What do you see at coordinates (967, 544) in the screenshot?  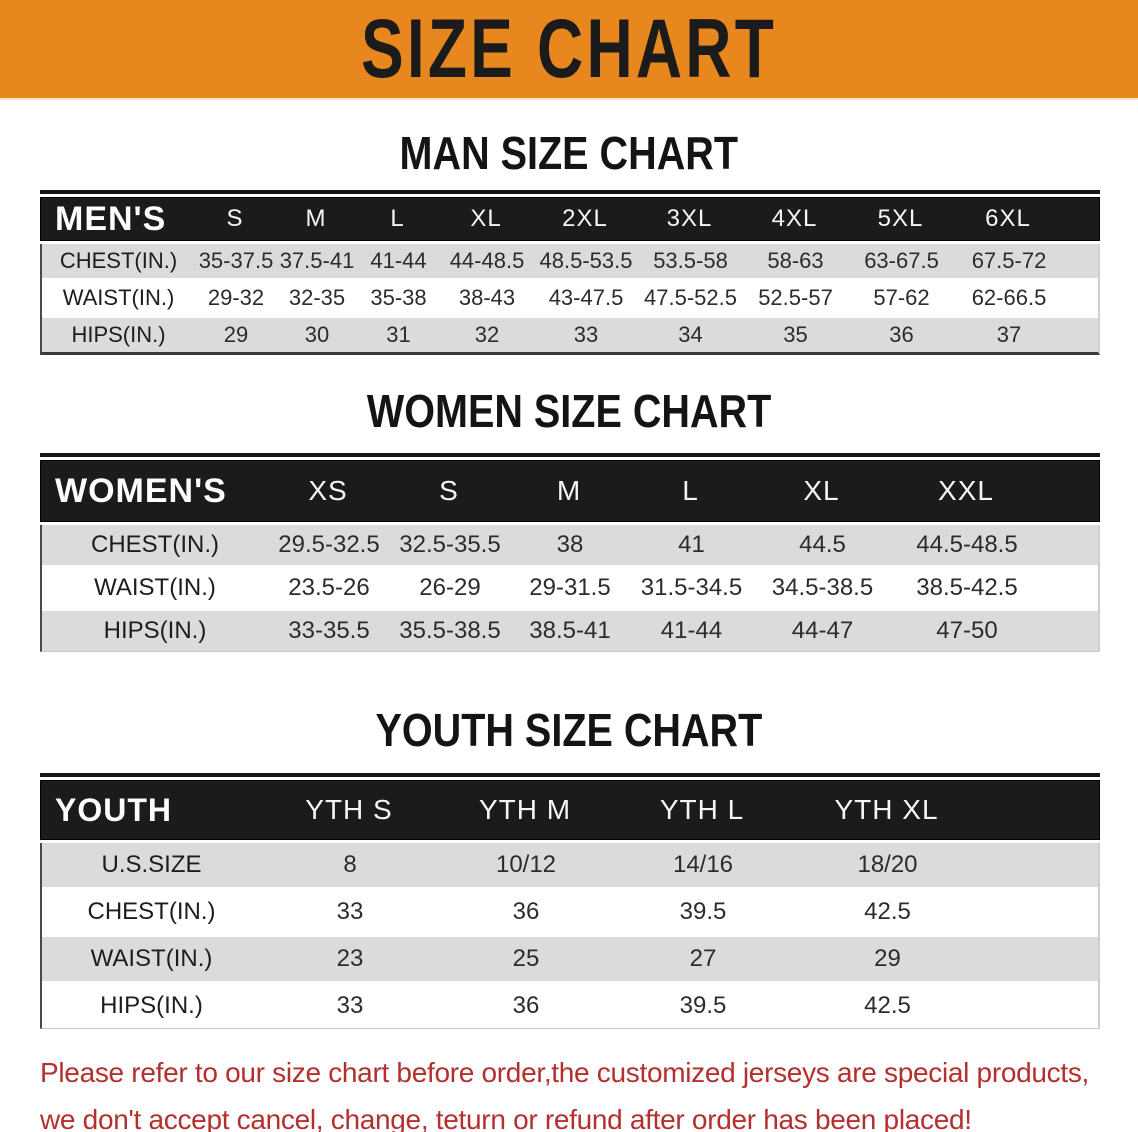 I see `size-cell: 44.5-48.5` at bounding box center [967, 544].